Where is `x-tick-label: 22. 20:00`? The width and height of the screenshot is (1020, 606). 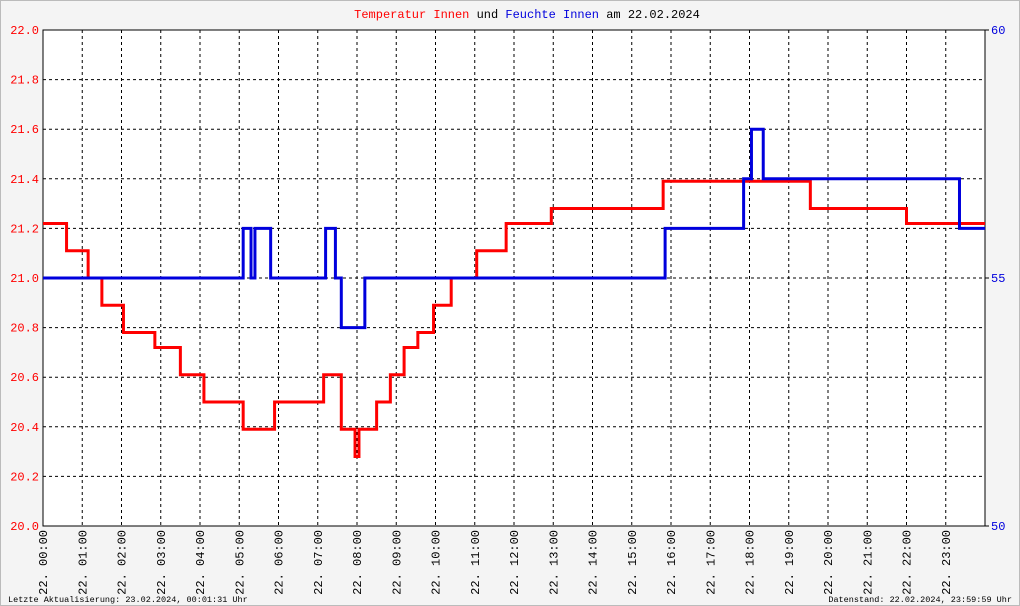
x-tick-label: 22. 20:00 is located at coordinates (829, 562).